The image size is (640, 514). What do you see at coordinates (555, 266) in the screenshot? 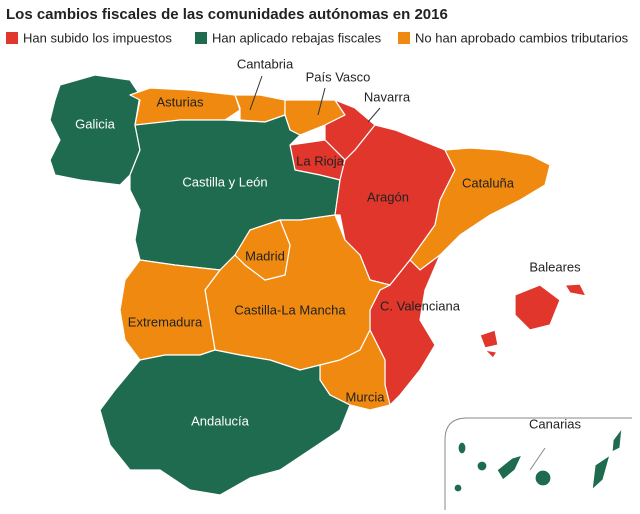
I see `region-label: Baleares` at bounding box center [555, 266].